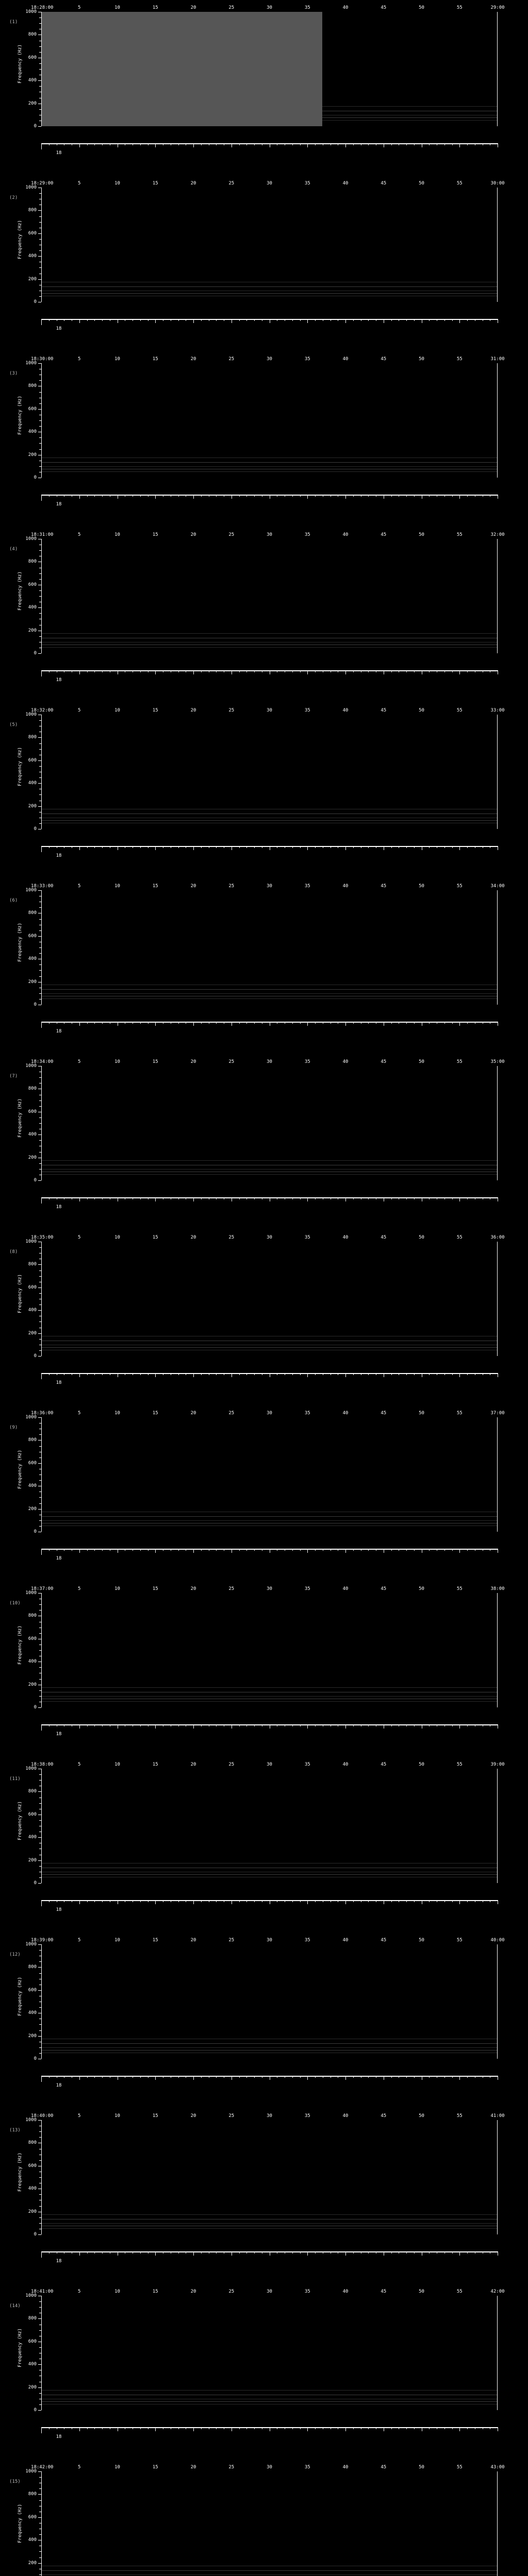 The width and height of the screenshot is (528, 2576). Describe the element at coordinates (13, 1427) in the screenshot. I see `panel-index-label: (9)` at that location.